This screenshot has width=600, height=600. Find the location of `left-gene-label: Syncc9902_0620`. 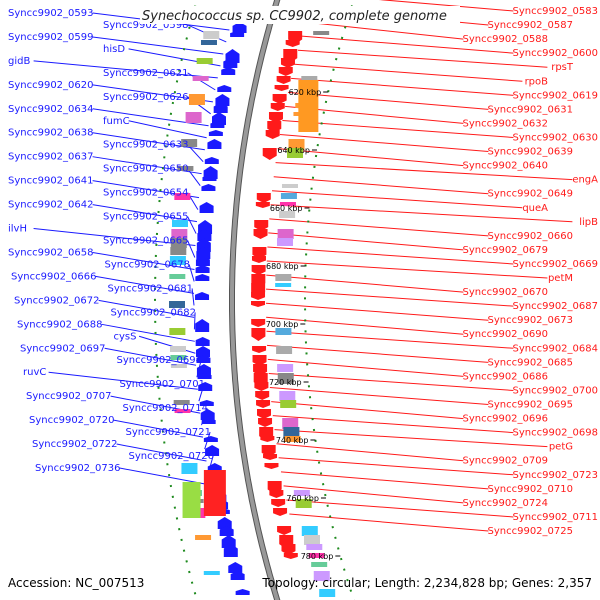

left-gene-label: Syncc9902_0620 is located at coordinates (51, 85).